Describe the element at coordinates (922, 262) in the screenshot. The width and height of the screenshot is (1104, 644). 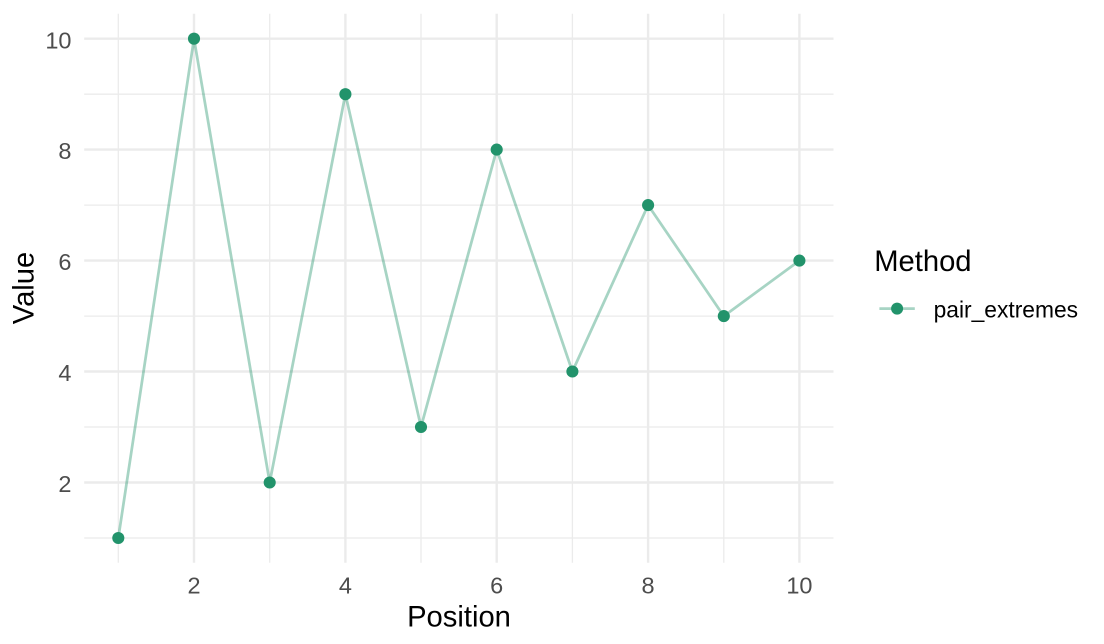
I see `svg-text: Method` at that location.